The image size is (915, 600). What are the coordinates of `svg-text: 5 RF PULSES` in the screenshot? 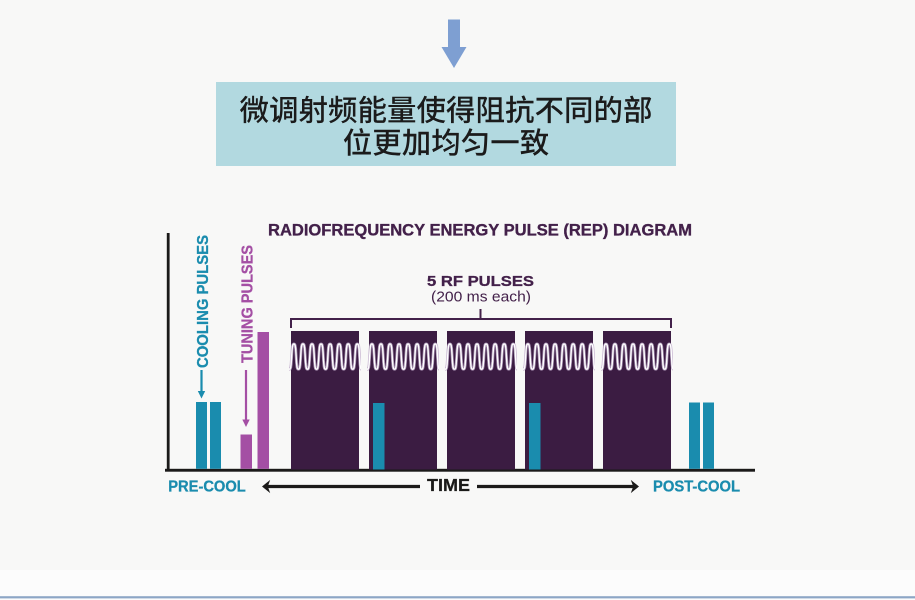 It's located at (480, 281).